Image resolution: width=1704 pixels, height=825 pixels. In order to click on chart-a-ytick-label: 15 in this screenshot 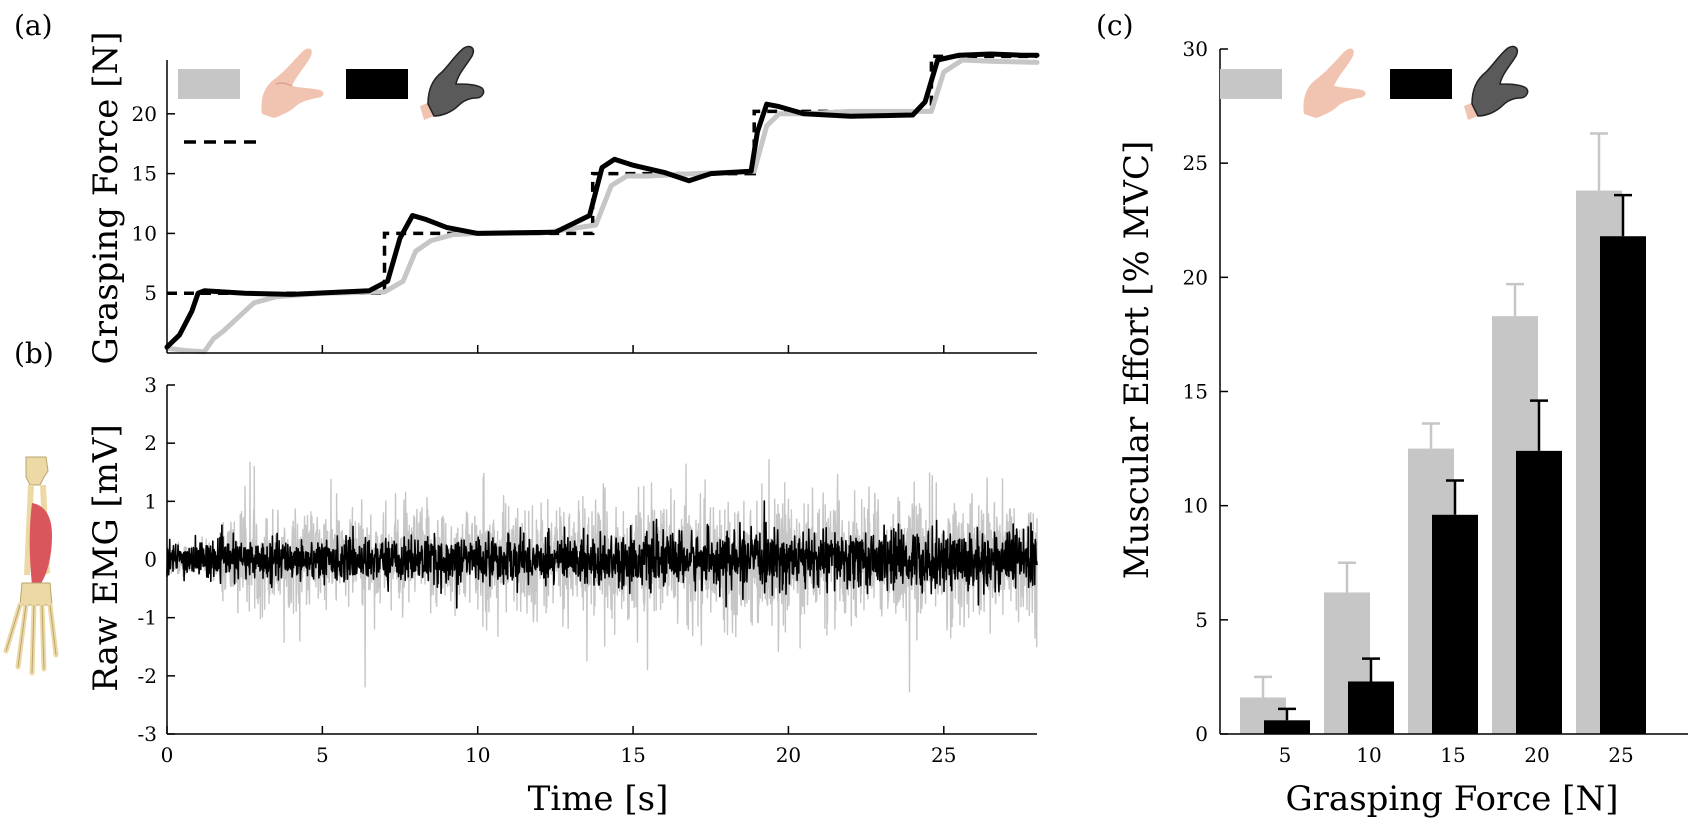, I will do `click(144, 174)`.